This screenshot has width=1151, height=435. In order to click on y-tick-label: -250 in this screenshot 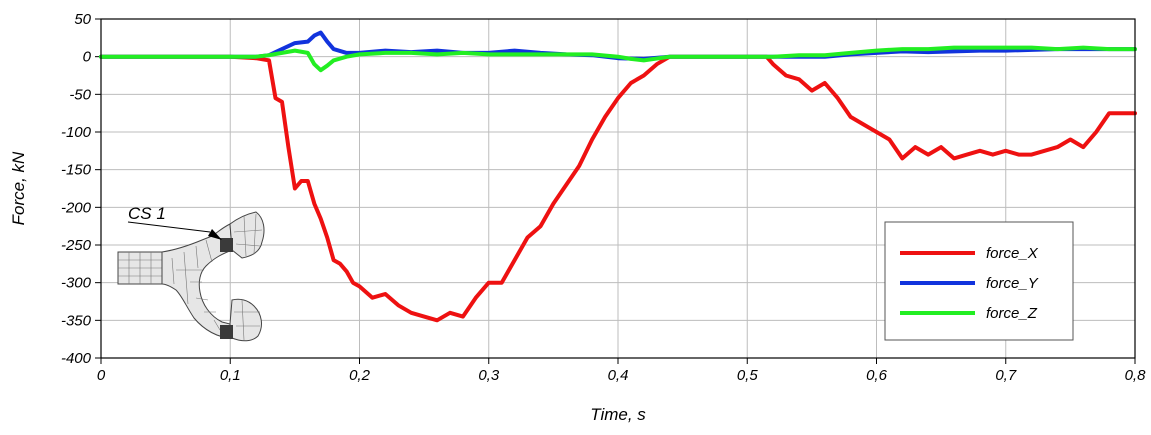, I will do `click(76, 245)`.